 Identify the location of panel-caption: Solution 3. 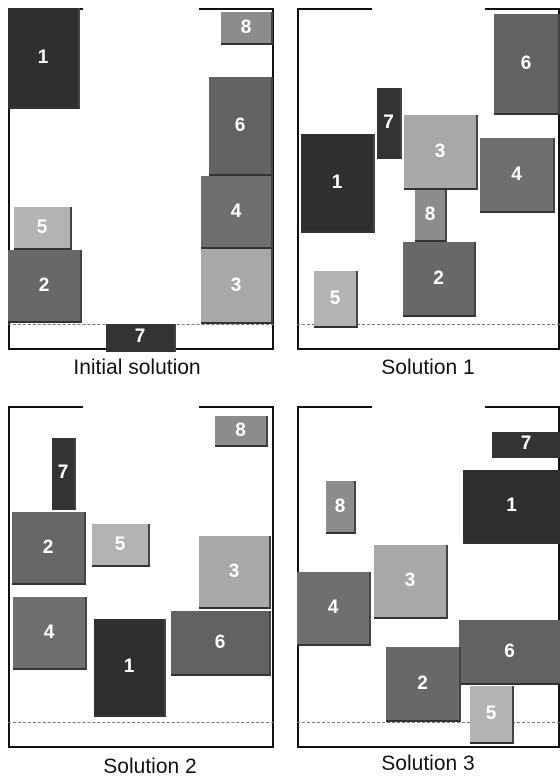
(428, 763).